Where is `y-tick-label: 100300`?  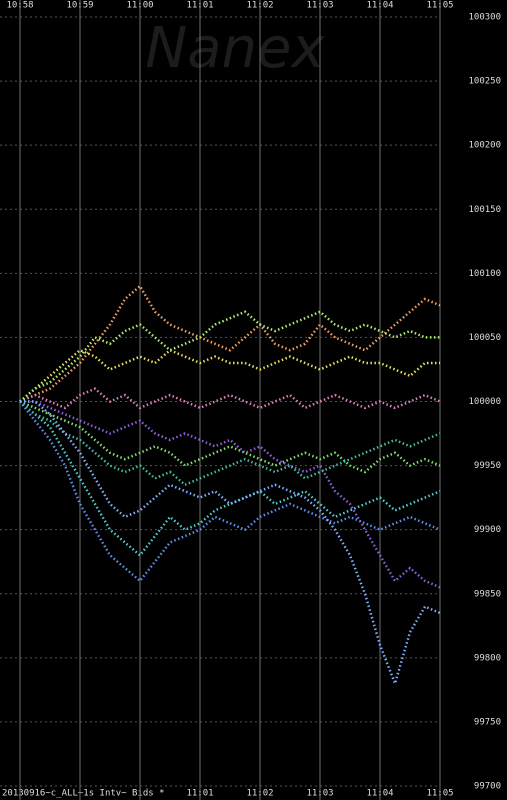 y-tick-label: 100300 is located at coordinates (484, 18).